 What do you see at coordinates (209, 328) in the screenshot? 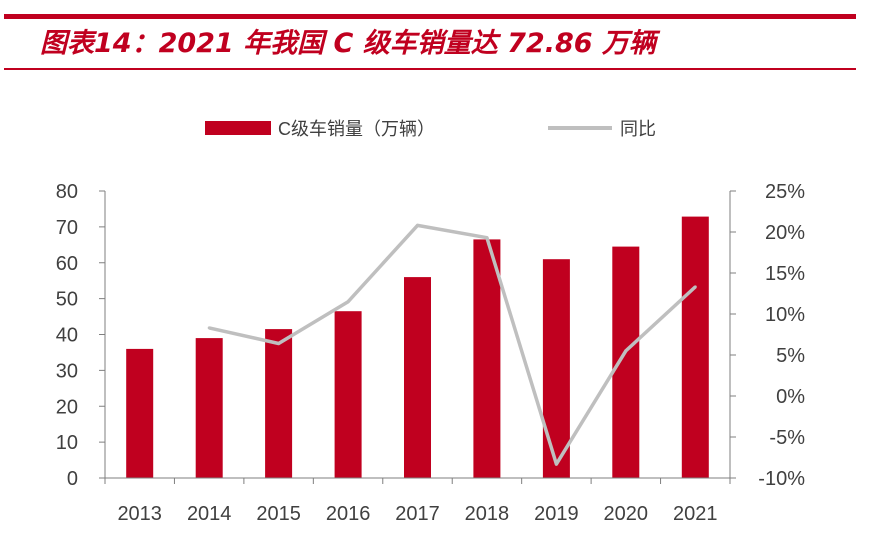
I see `yoy-point-2014` at bounding box center [209, 328].